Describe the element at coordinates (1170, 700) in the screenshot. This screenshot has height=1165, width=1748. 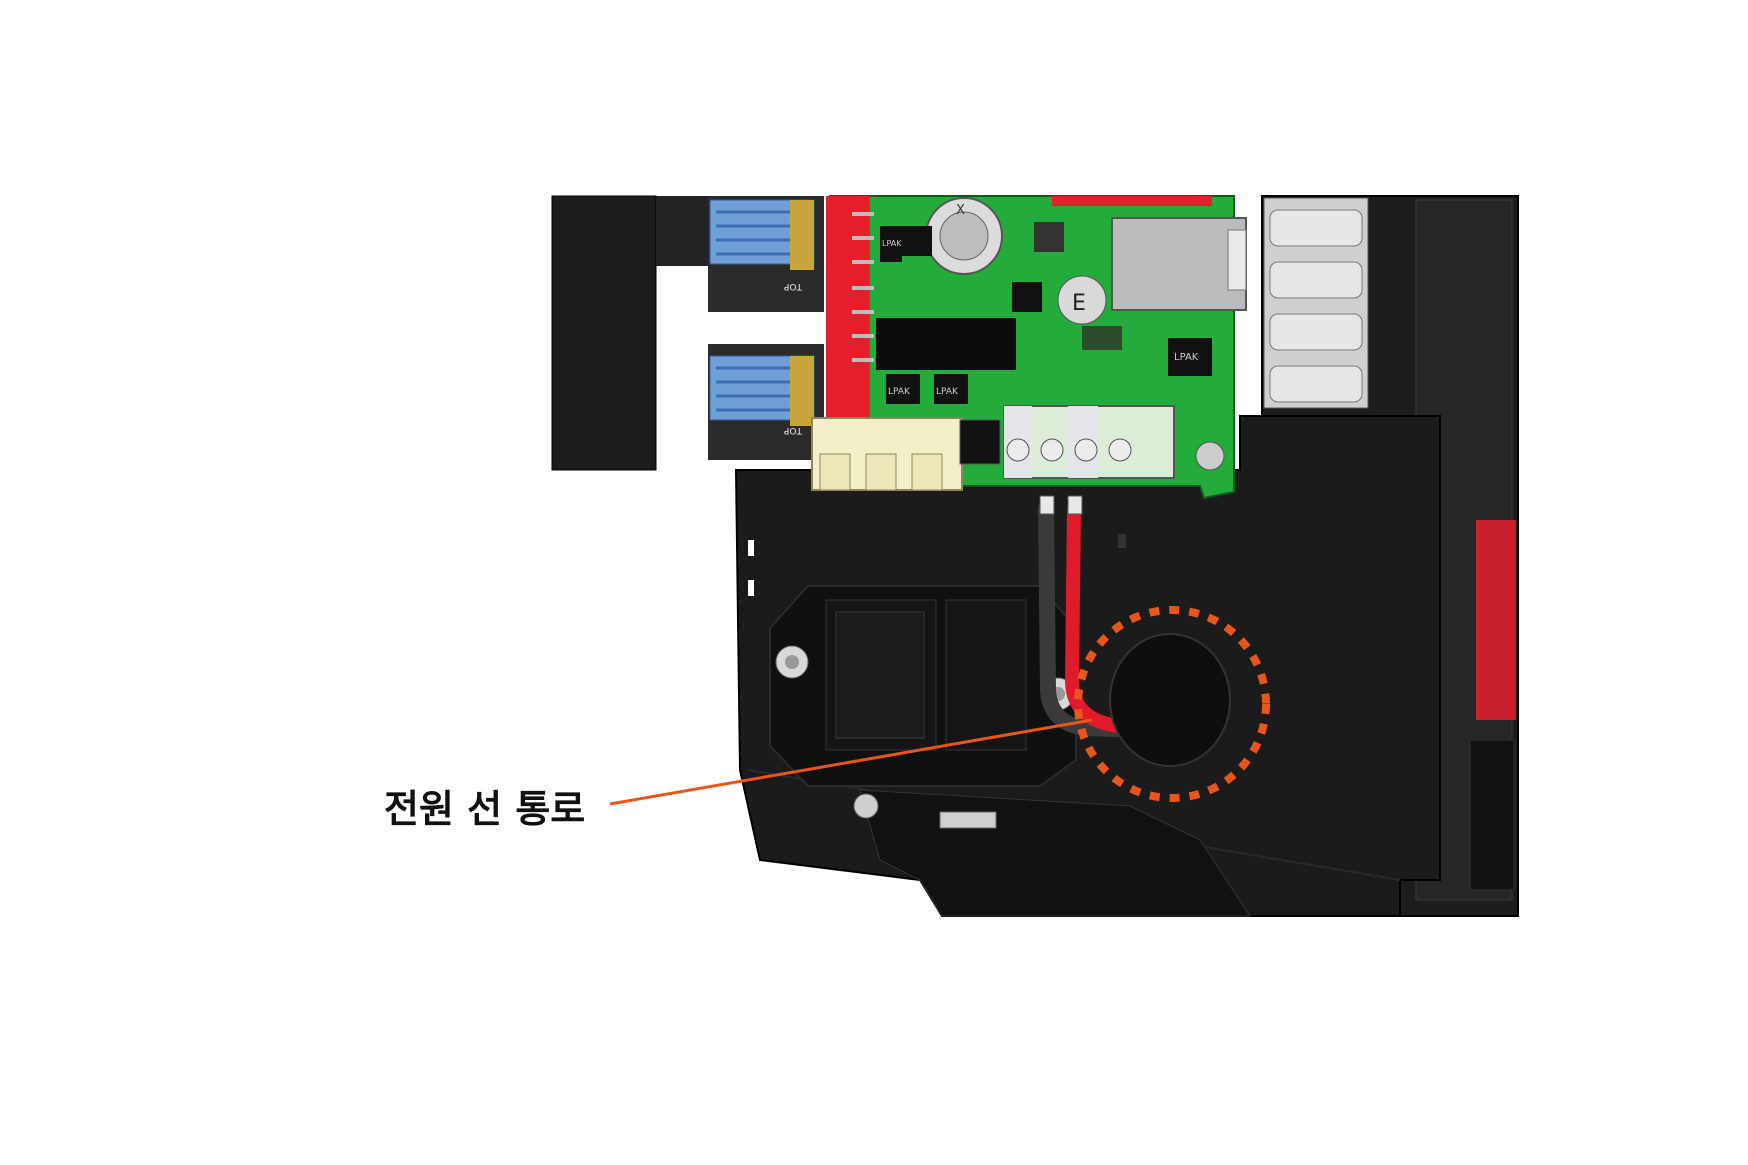
I see `cable-passage-hole` at that location.